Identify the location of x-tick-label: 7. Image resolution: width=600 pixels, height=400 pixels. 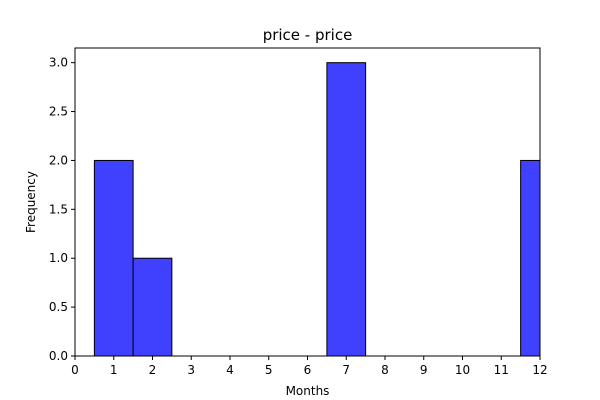
(346, 370).